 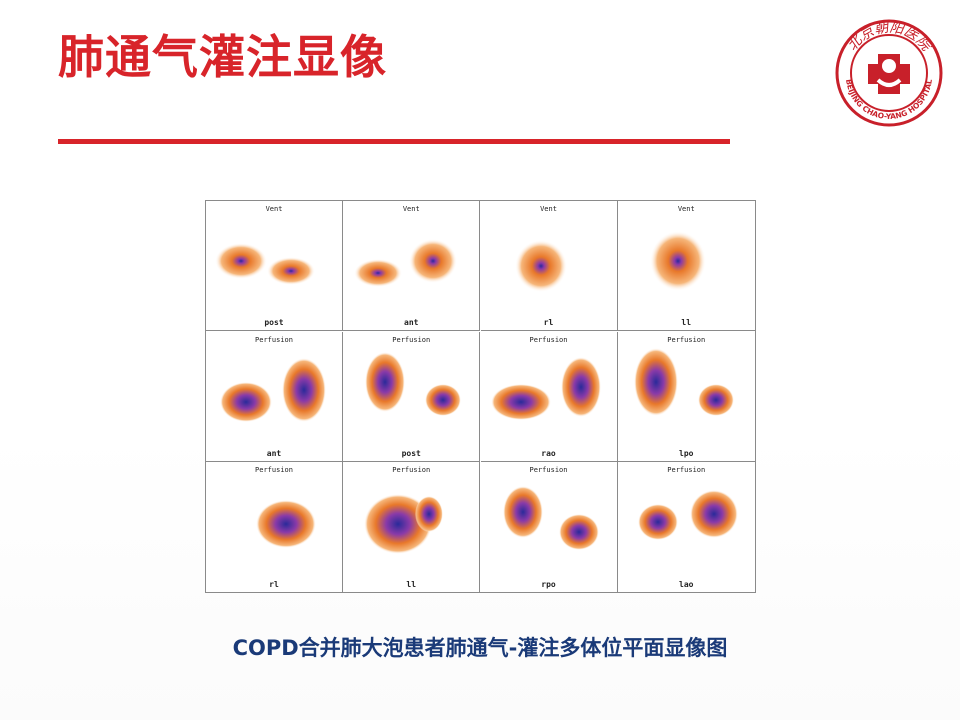 What do you see at coordinates (686, 585) in the screenshot?
I see `scan-view-label: lao` at bounding box center [686, 585].